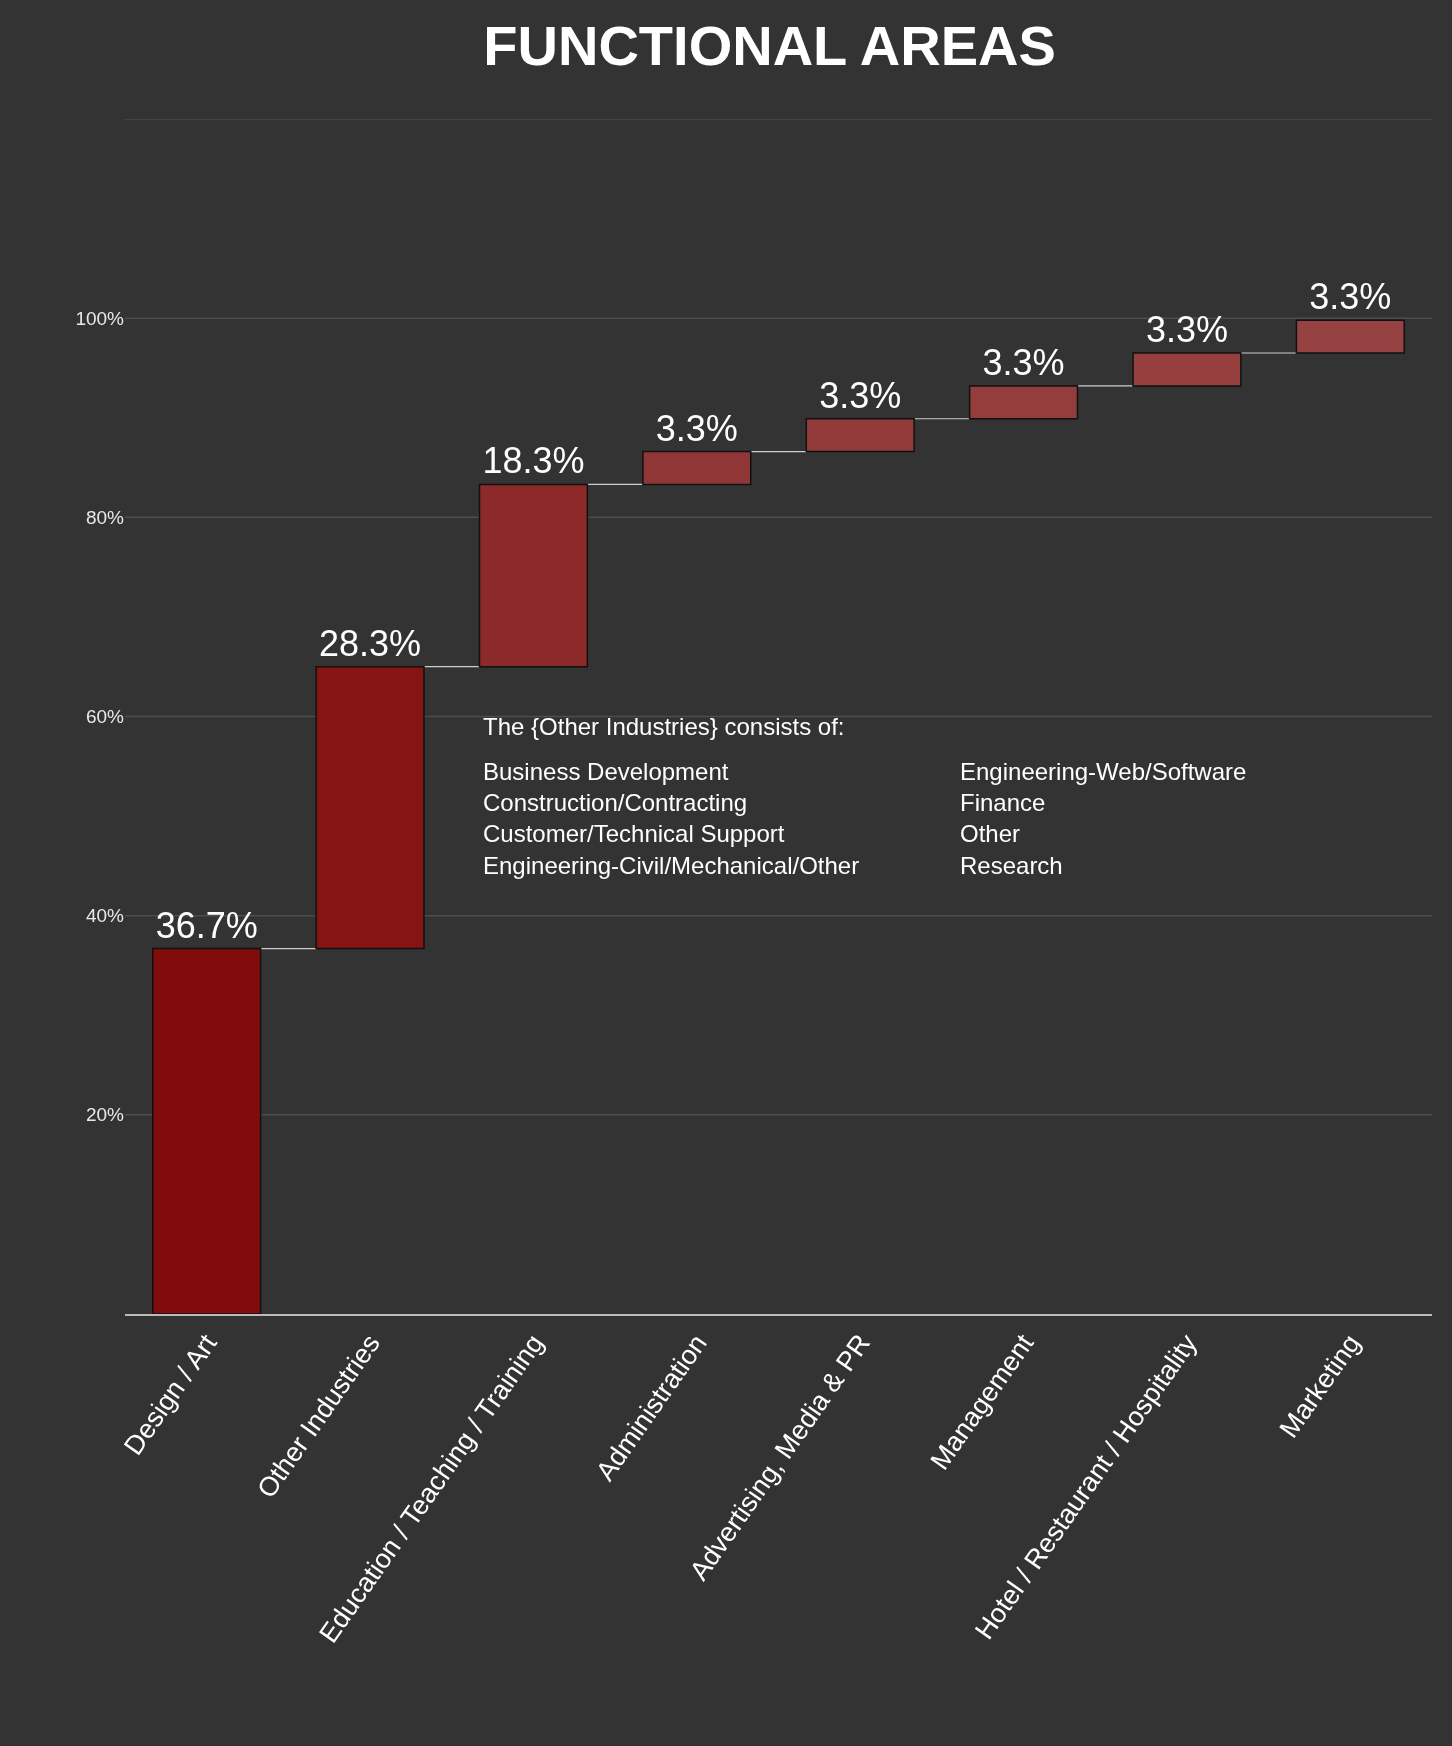 This screenshot has height=1746, width=1452. I want to click on y-tick-label: 20%, so click(105, 1115).